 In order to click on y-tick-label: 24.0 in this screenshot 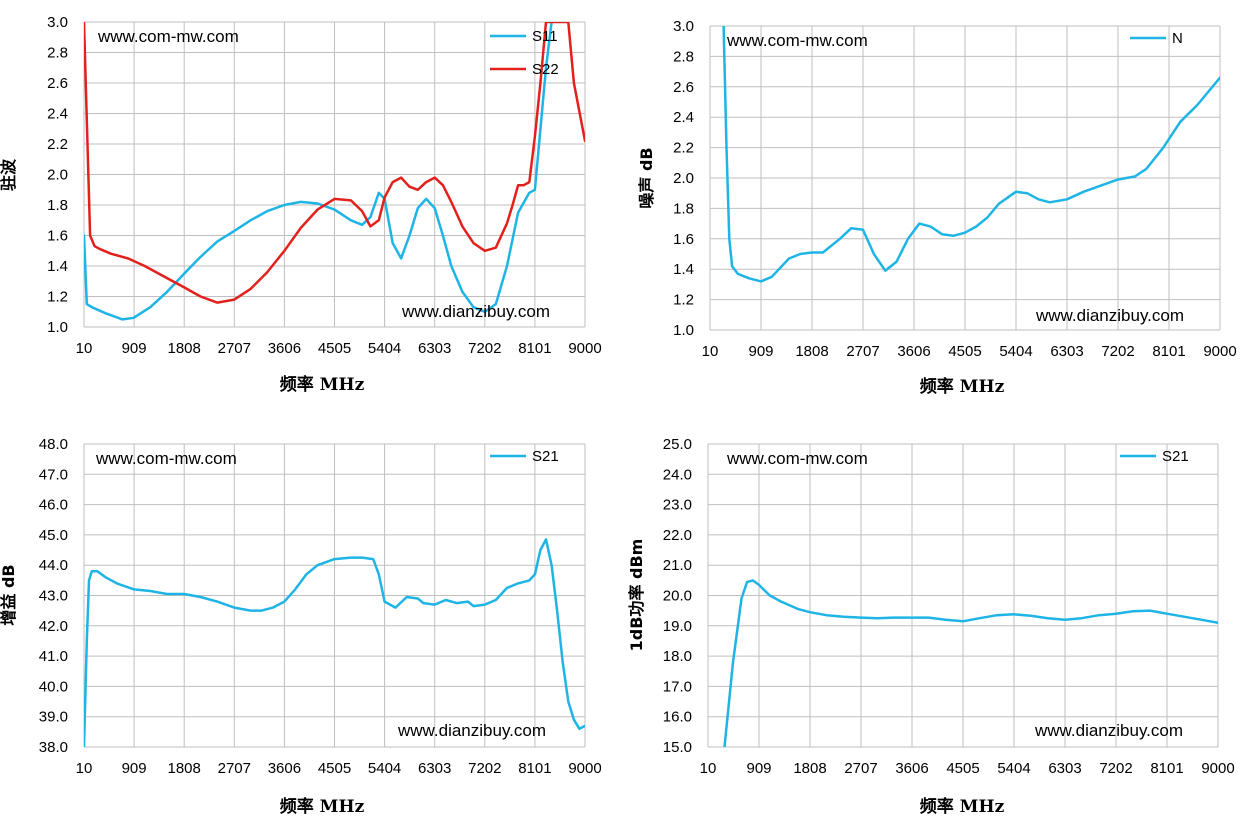, I will do `click(677, 474)`.